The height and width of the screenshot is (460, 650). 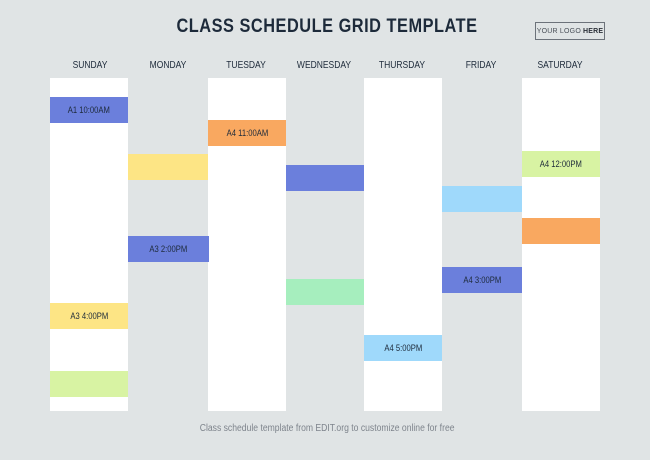 I want to click on day-header-friday: FRIDAY, so click(x=481, y=65).